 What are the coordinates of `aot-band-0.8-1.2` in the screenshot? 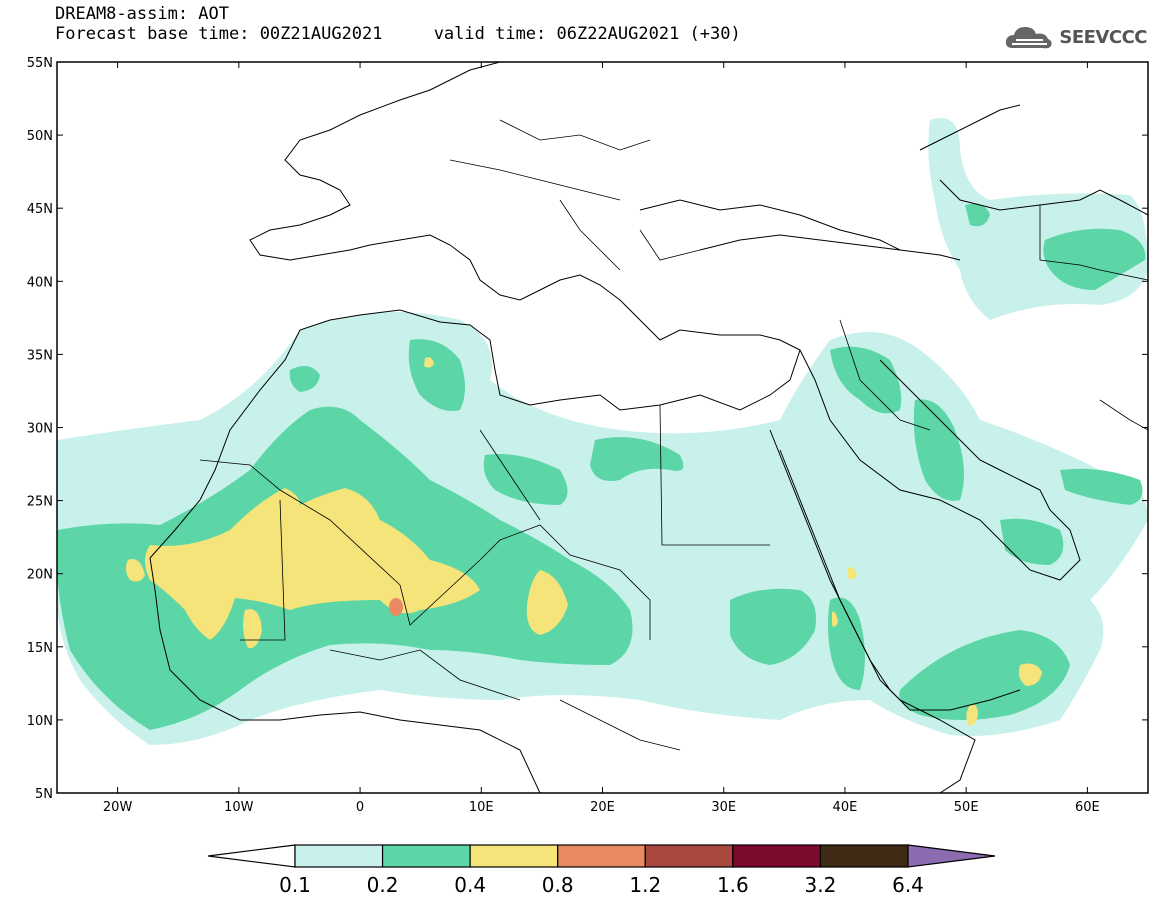 It's located at (396, 607).